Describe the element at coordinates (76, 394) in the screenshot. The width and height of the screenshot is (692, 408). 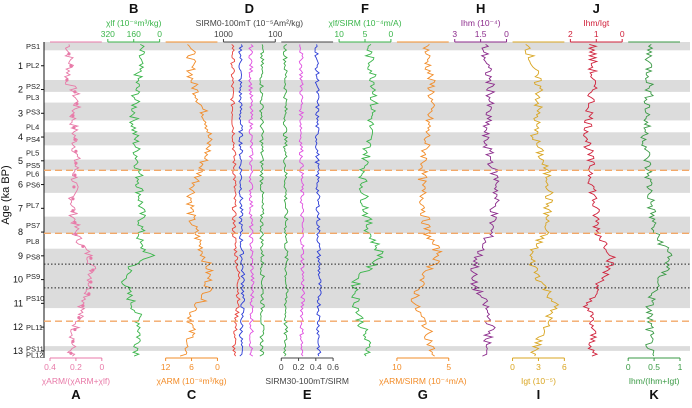
I see `panel-letter: A` at that location.